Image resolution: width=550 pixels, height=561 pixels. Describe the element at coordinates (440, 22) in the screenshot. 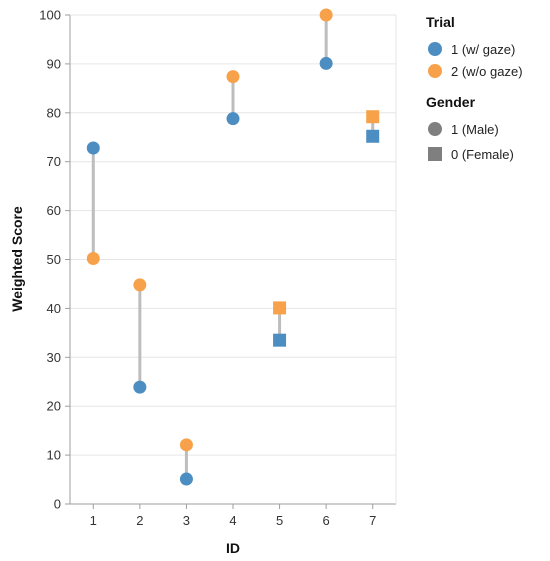

I see `legend-title-trial: Trial` at that location.